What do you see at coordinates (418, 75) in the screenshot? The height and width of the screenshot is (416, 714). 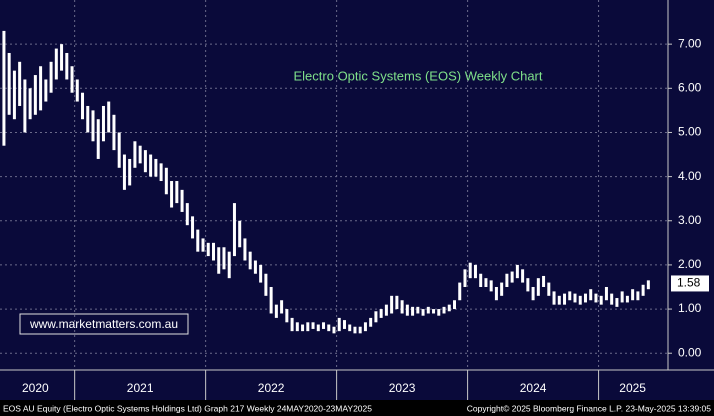 I see `chart-title: Electro Optic Systems (EOS) Weekly Chart` at bounding box center [418, 75].